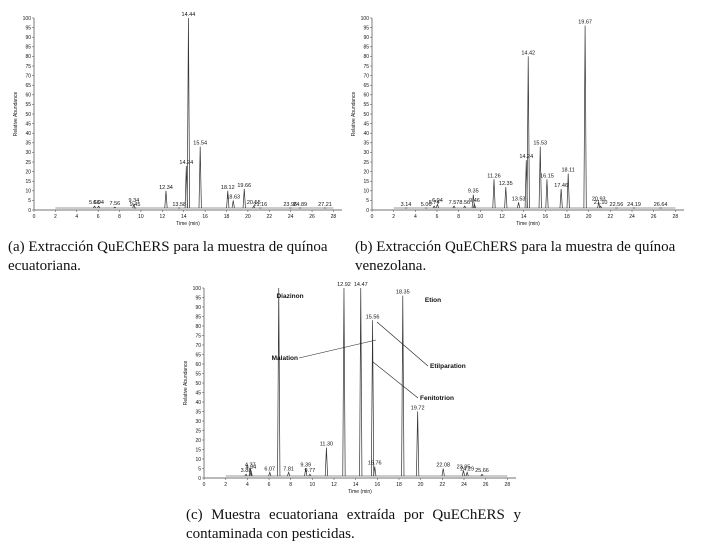 The width and height of the screenshot is (712, 554). I want to click on y-axis-label: Relative Abundance, so click(354, 114).